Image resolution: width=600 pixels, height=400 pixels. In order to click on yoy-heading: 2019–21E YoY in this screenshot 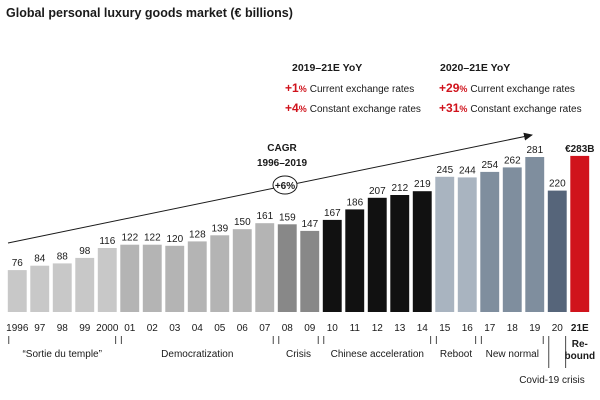, I will do `click(327, 68)`.